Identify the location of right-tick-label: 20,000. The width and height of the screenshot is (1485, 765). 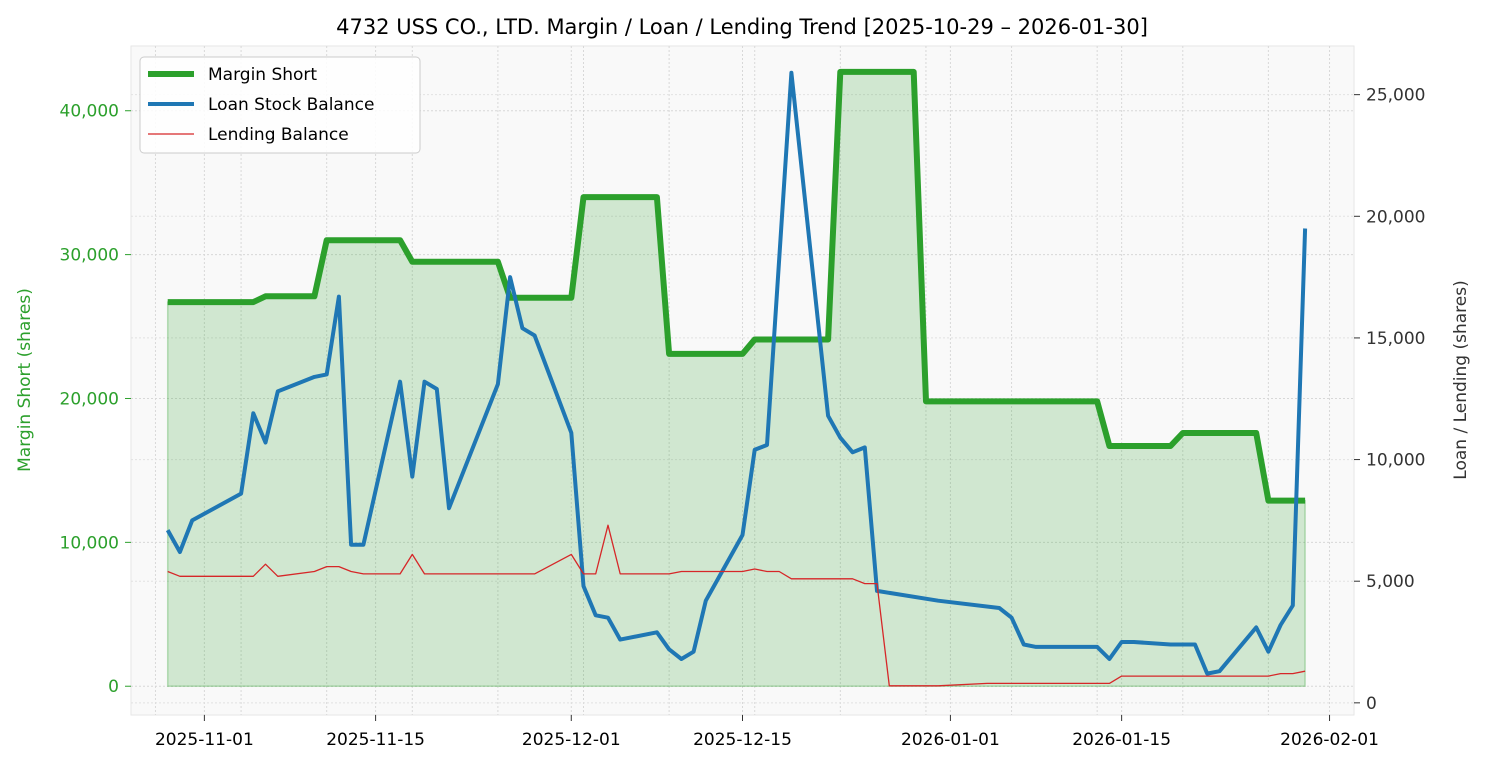
(1395, 217).